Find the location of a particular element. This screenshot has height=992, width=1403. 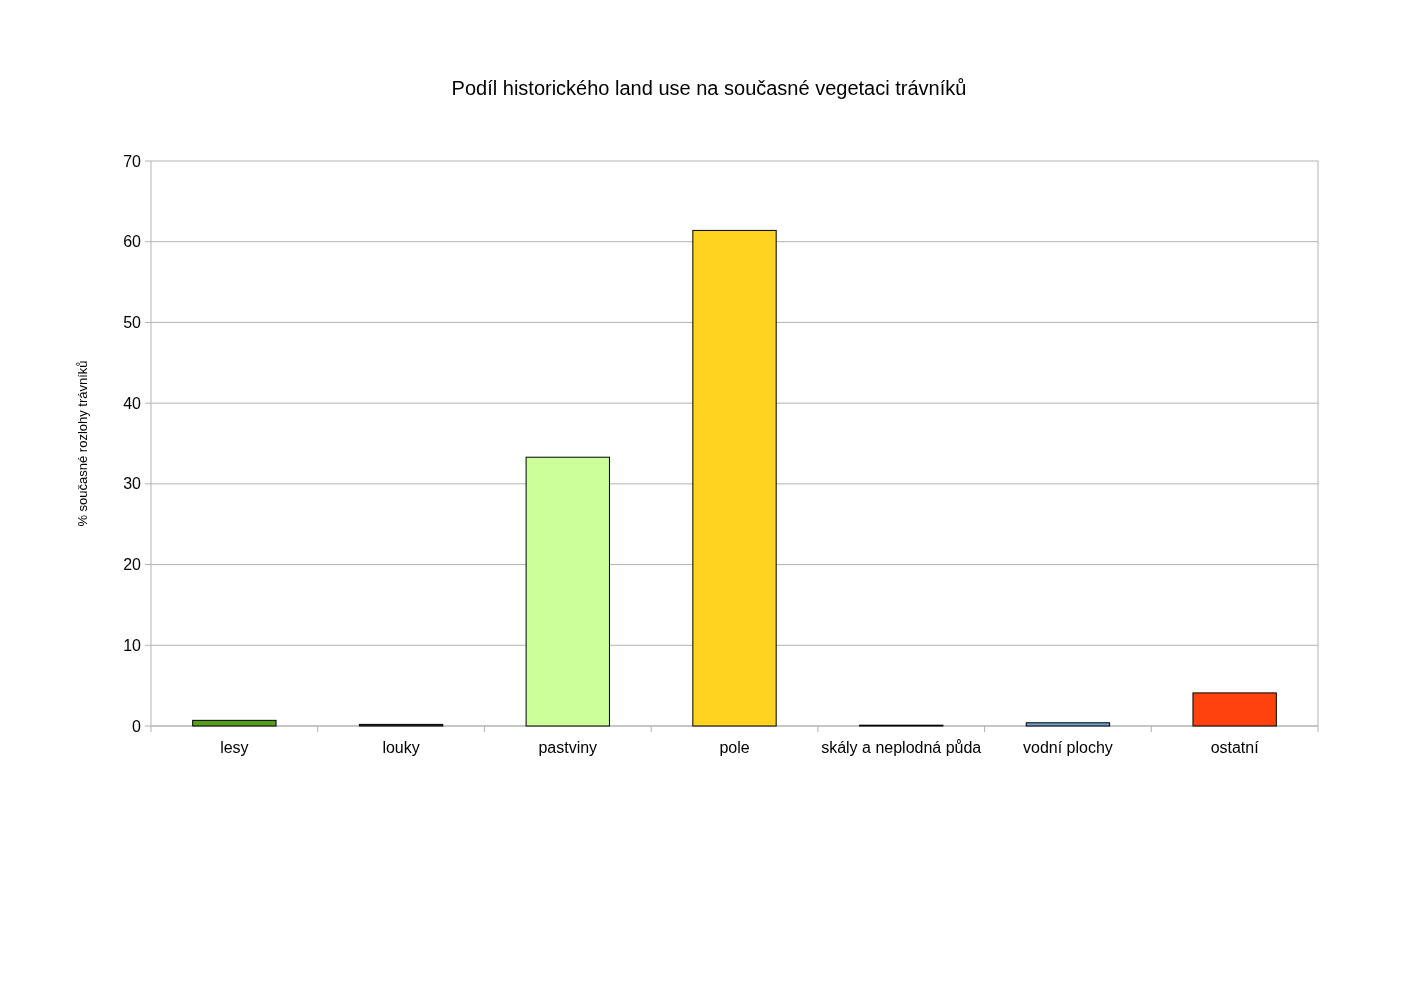

y-tick-label: 10 is located at coordinates (132, 645).